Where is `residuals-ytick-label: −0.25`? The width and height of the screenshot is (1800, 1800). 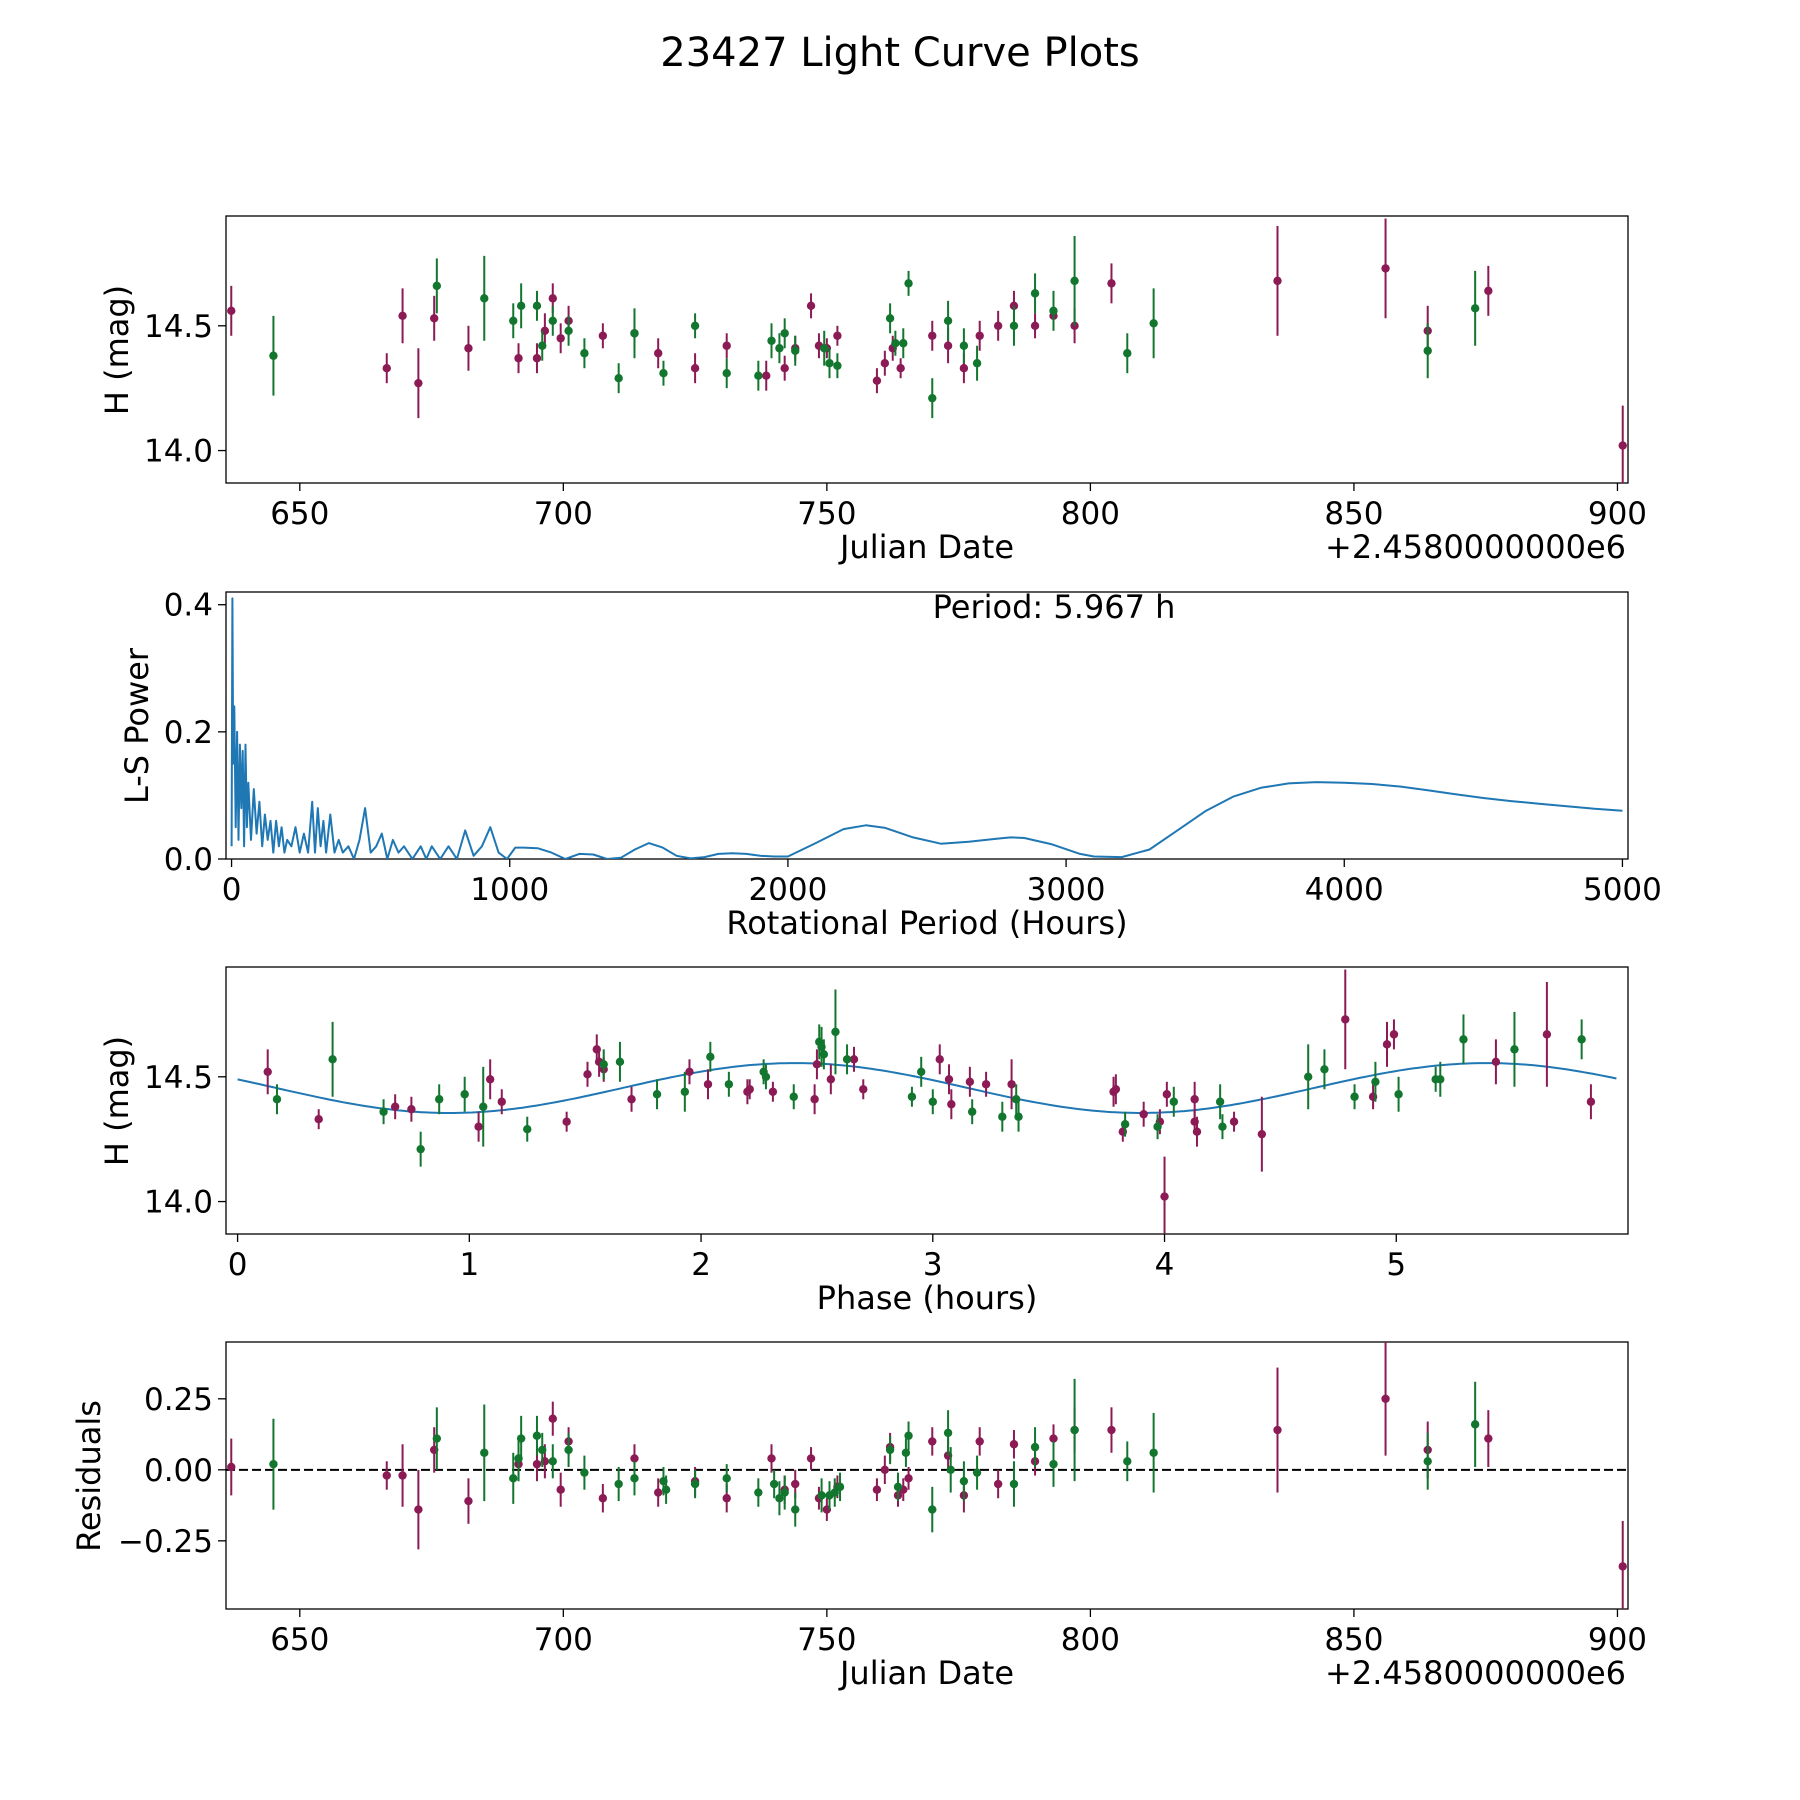 residuals-ytick-label: −0.25 is located at coordinates (165, 1542).